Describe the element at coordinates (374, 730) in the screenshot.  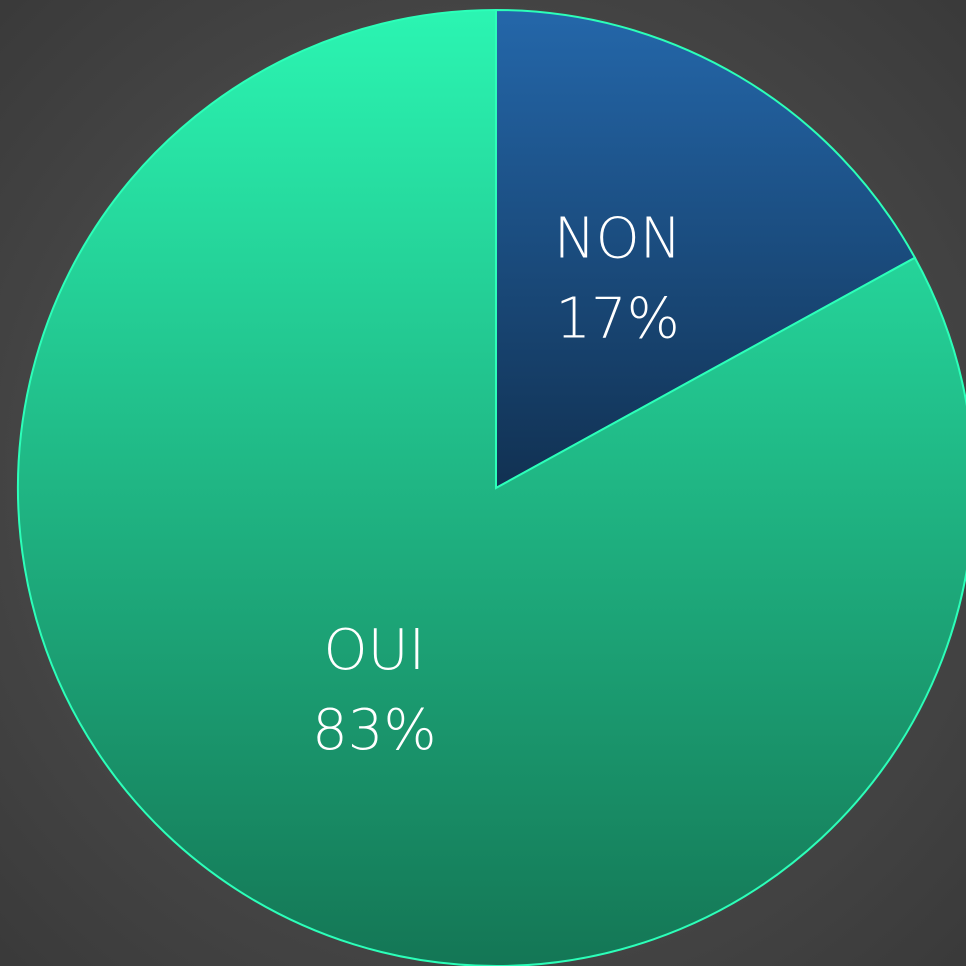
I see `slice-value-label: 83%` at that location.